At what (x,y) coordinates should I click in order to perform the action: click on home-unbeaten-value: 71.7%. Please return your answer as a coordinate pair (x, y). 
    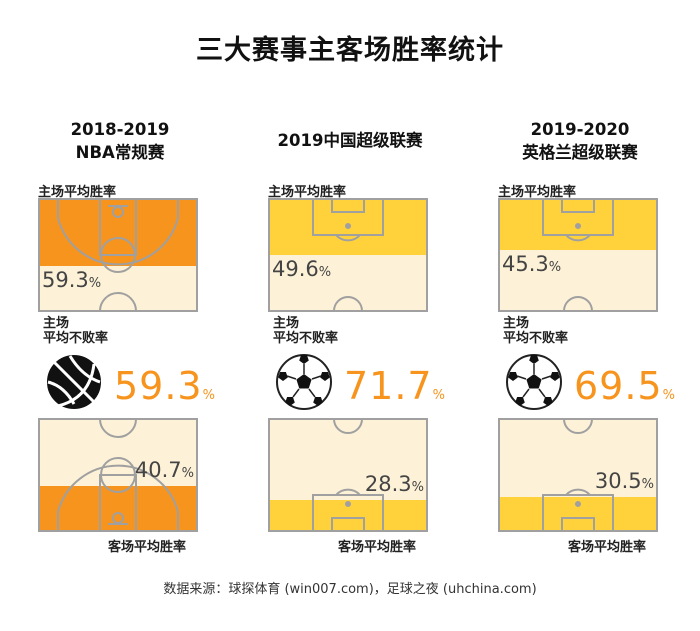
    Looking at the image, I should click on (395, 386).